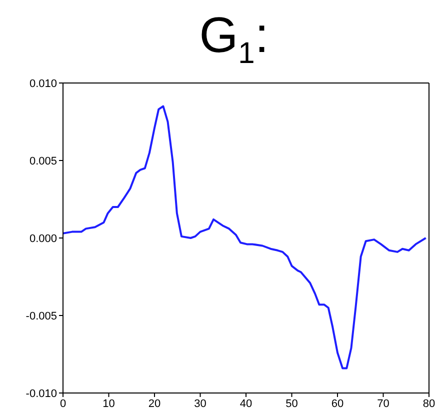 Image resolution: width=438 pixels, height=411 pixels. What do you see at coordinates (108, 404) in the screenshot?
I see `x-tick-label: 10` at bounding box center [108, 404].